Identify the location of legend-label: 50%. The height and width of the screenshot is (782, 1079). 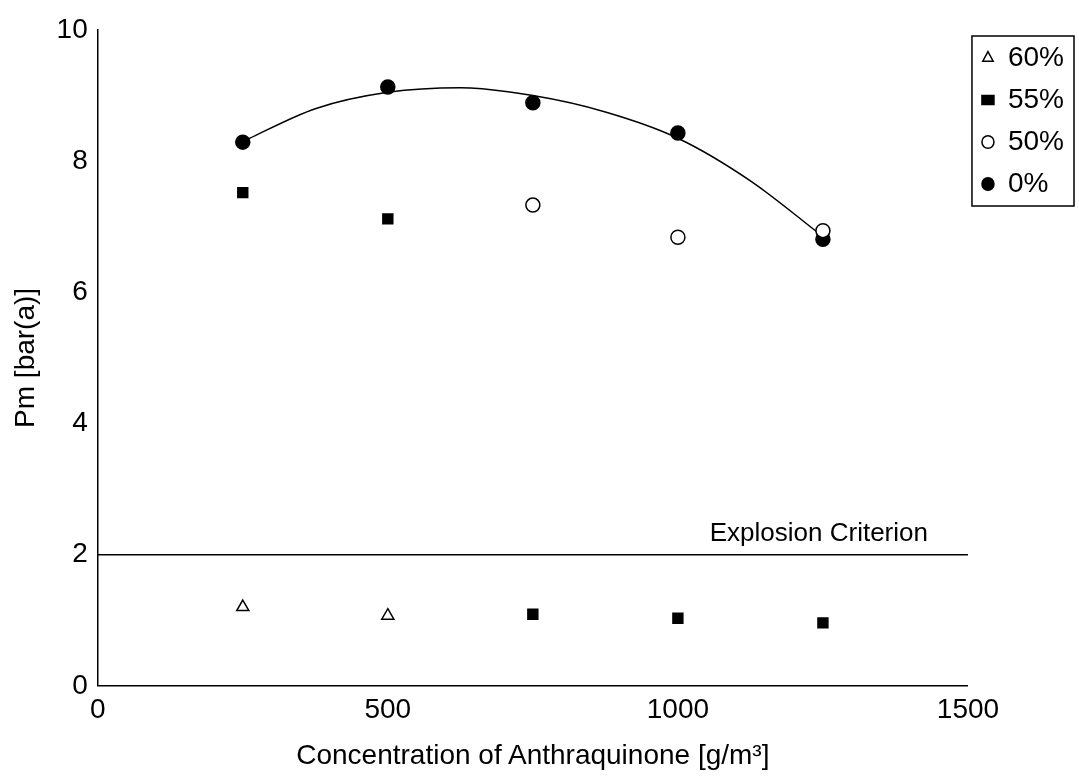
(1036, 140).